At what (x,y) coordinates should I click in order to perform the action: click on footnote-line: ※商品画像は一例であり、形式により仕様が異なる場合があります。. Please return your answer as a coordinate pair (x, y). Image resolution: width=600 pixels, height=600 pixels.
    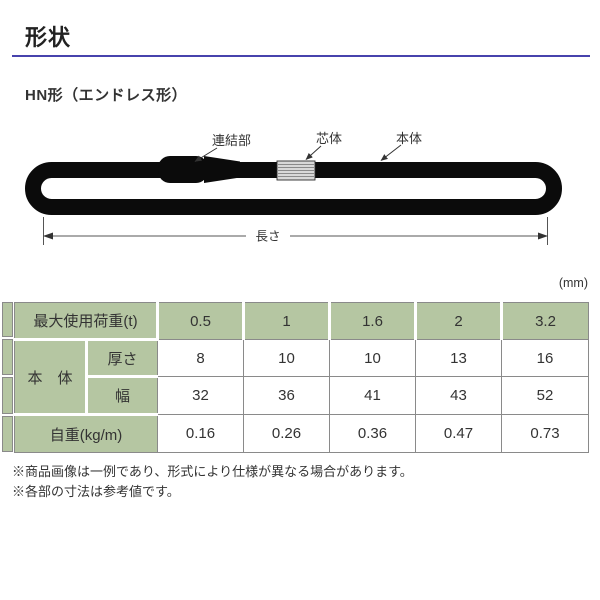
    Looking at the image, I should click on (212, 471).